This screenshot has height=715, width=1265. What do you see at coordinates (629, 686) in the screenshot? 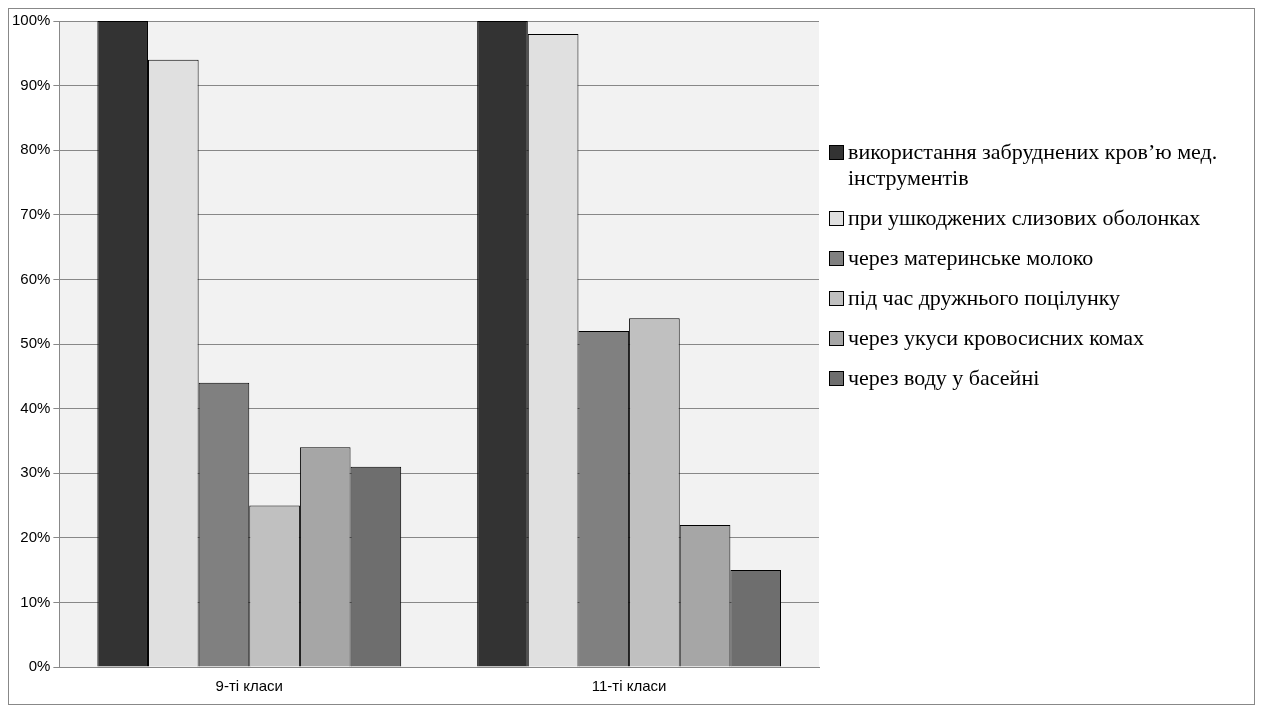
I see `x-tick-label: 11-ті класи` at bounding box center [629, 686].